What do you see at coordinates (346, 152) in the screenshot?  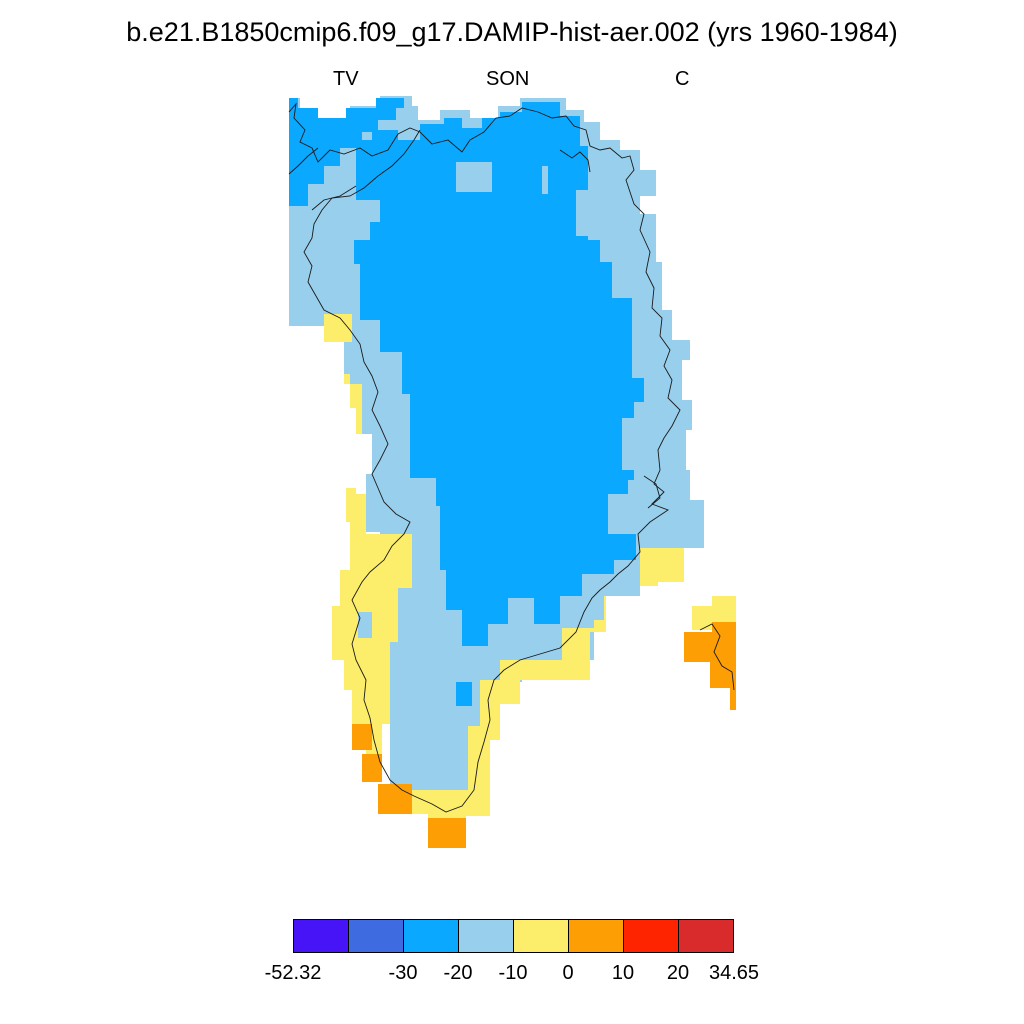 I see `field-bright-blue-nw` at bounding box center [346, 152].